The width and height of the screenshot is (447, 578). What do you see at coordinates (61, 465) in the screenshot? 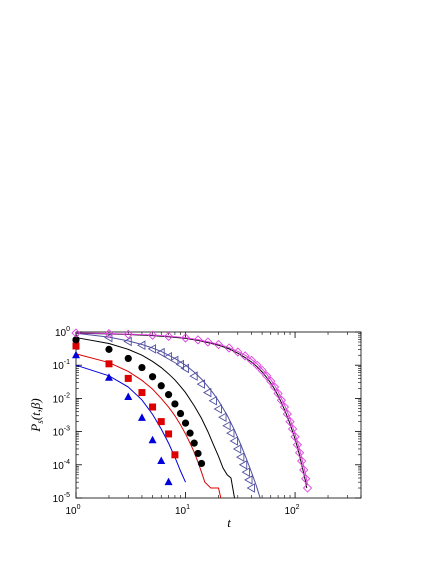
I see `y-tick-label-4: 10⁻⁴` at bounding box center [61, 465].